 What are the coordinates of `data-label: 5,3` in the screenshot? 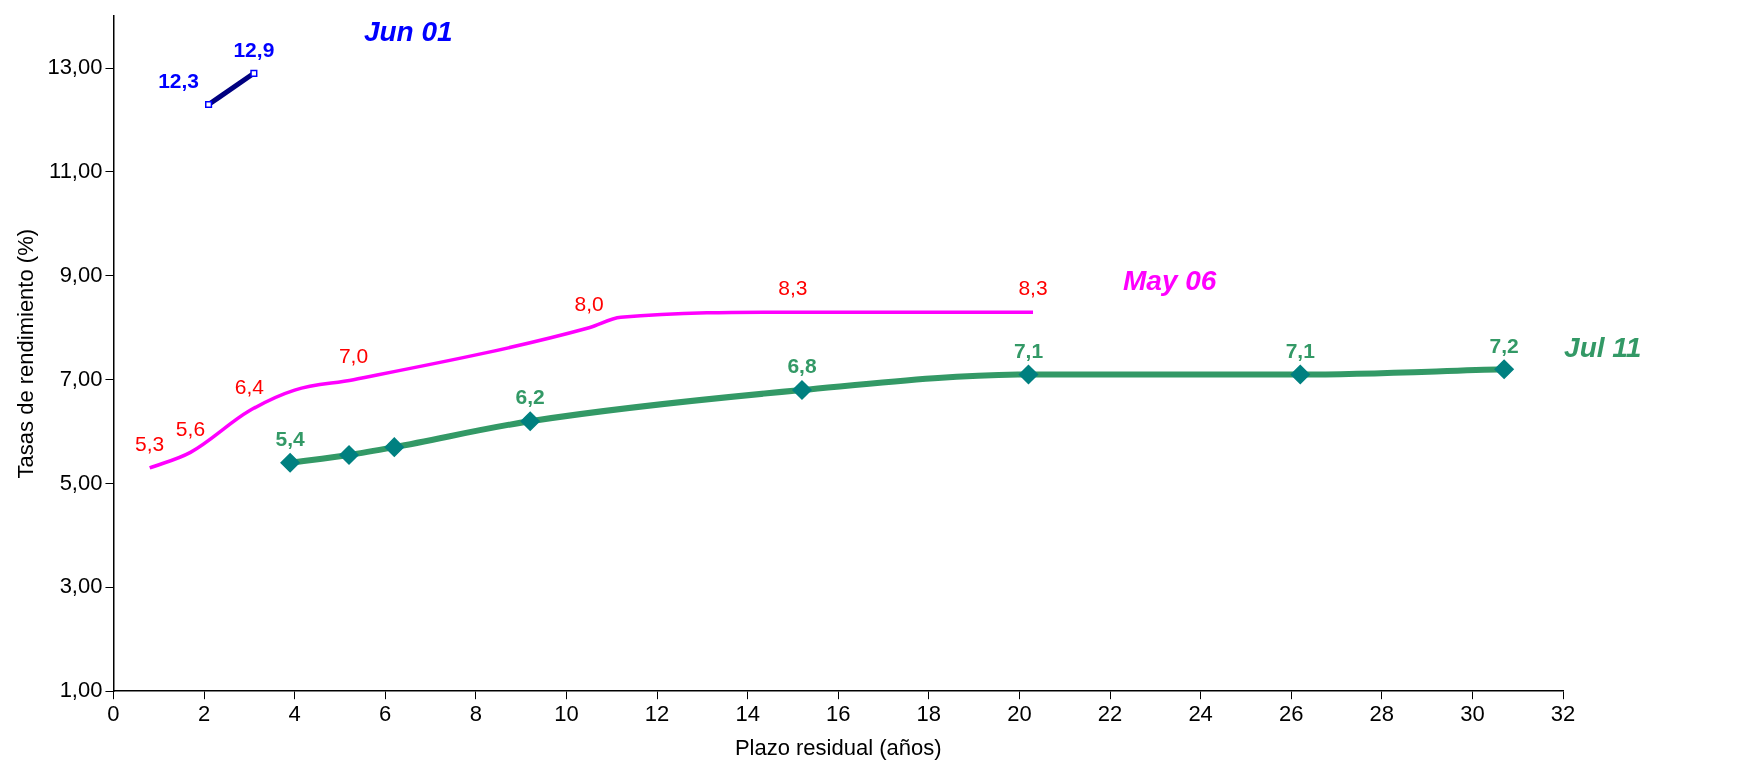 It's located at (150, 444).